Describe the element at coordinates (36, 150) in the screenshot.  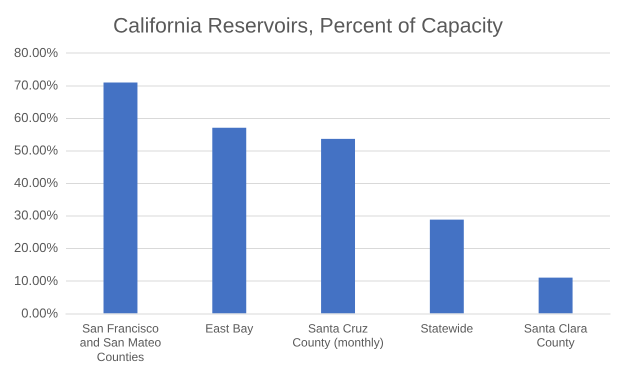
I see `y-tick-label: 50.00%` at that location.